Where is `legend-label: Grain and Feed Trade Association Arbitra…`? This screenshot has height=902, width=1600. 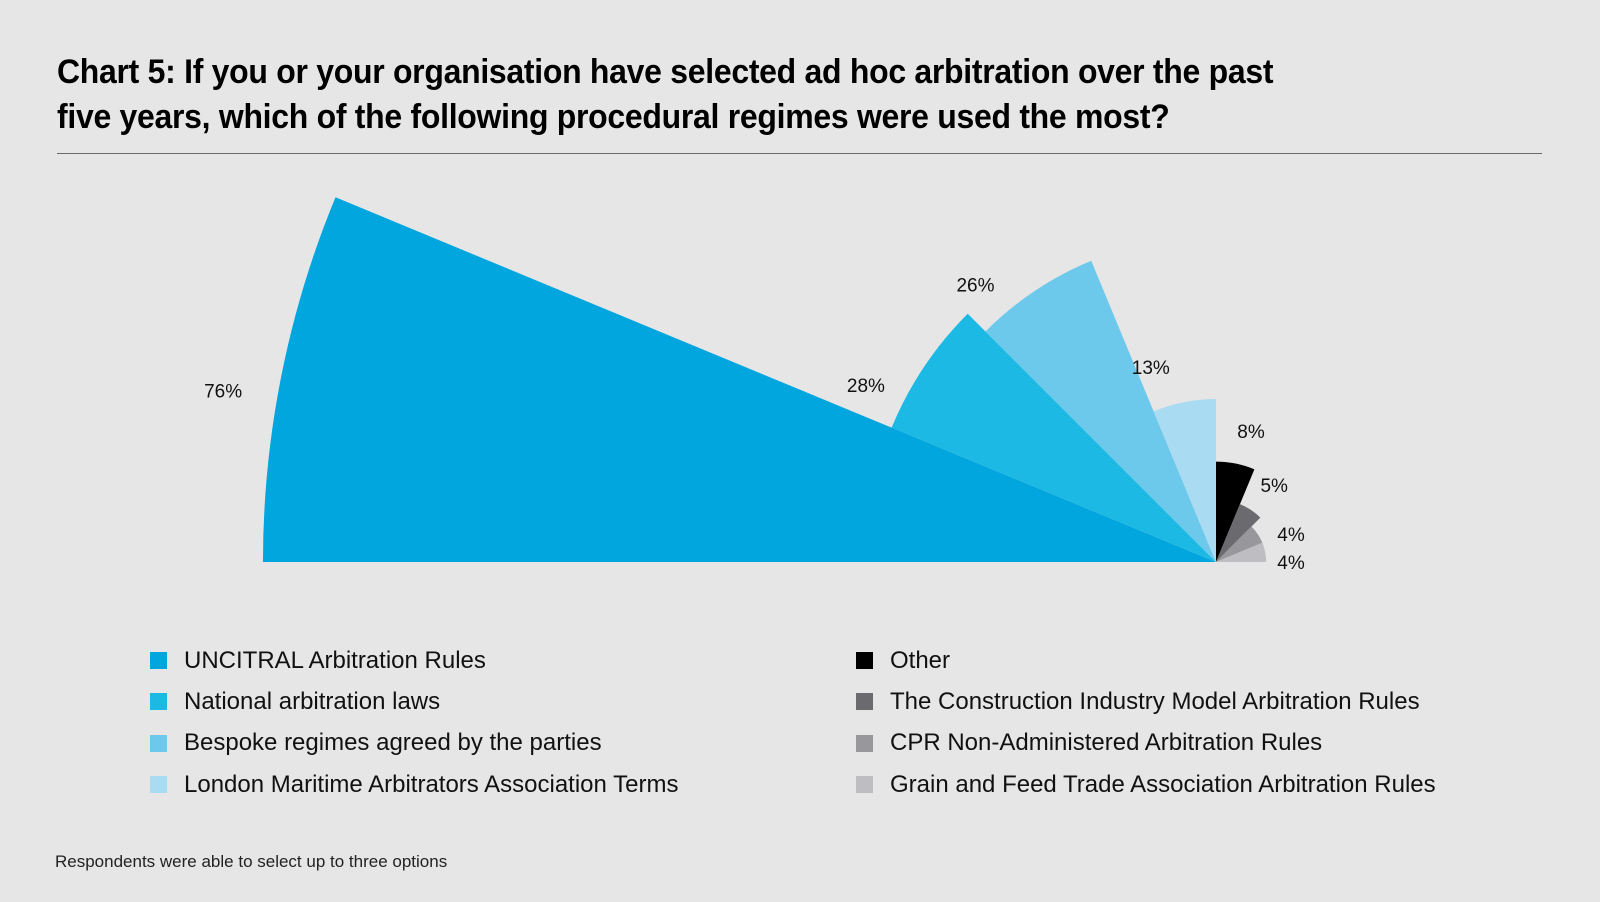
legend-label: Grain and Feed Trade Association Arbitra… is located at coordinates (1163, 784).